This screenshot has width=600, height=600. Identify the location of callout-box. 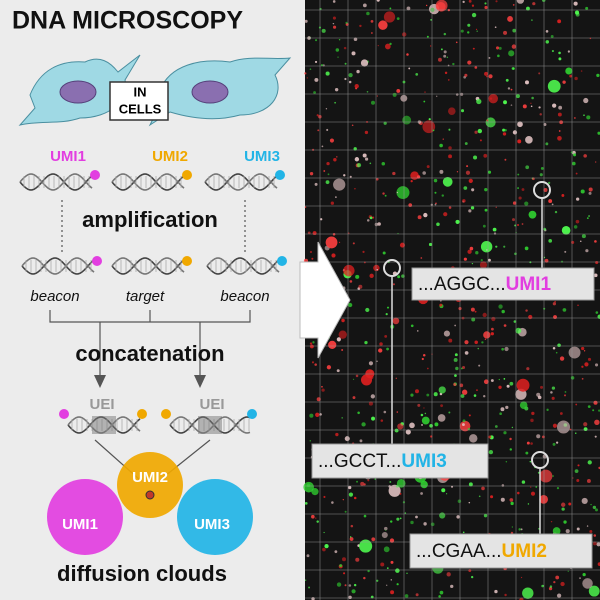
(501, 551).